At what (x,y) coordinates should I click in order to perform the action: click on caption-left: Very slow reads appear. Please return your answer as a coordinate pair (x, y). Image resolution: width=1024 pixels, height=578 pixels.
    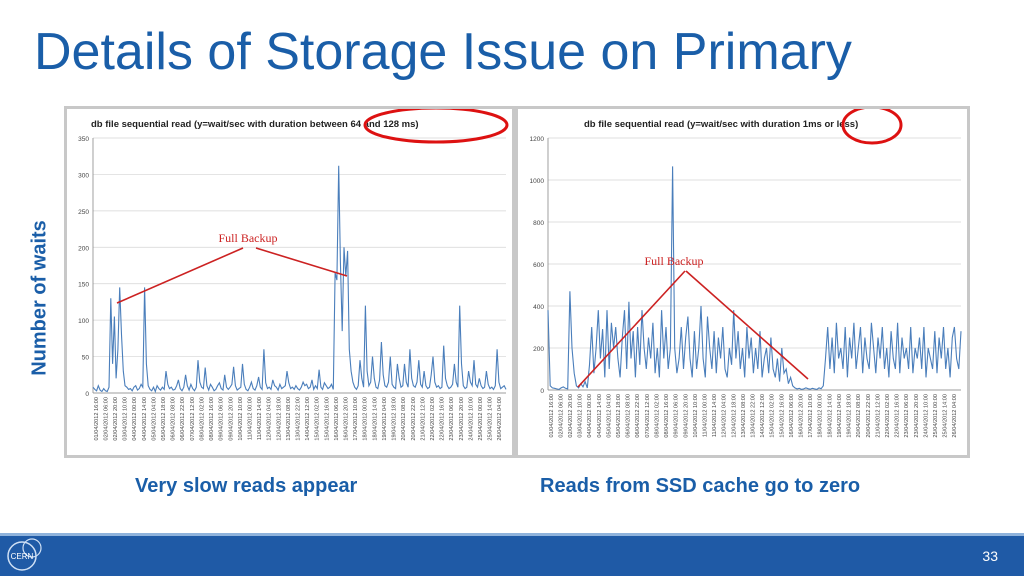
    Looking at the image, I should click on (246, 486).